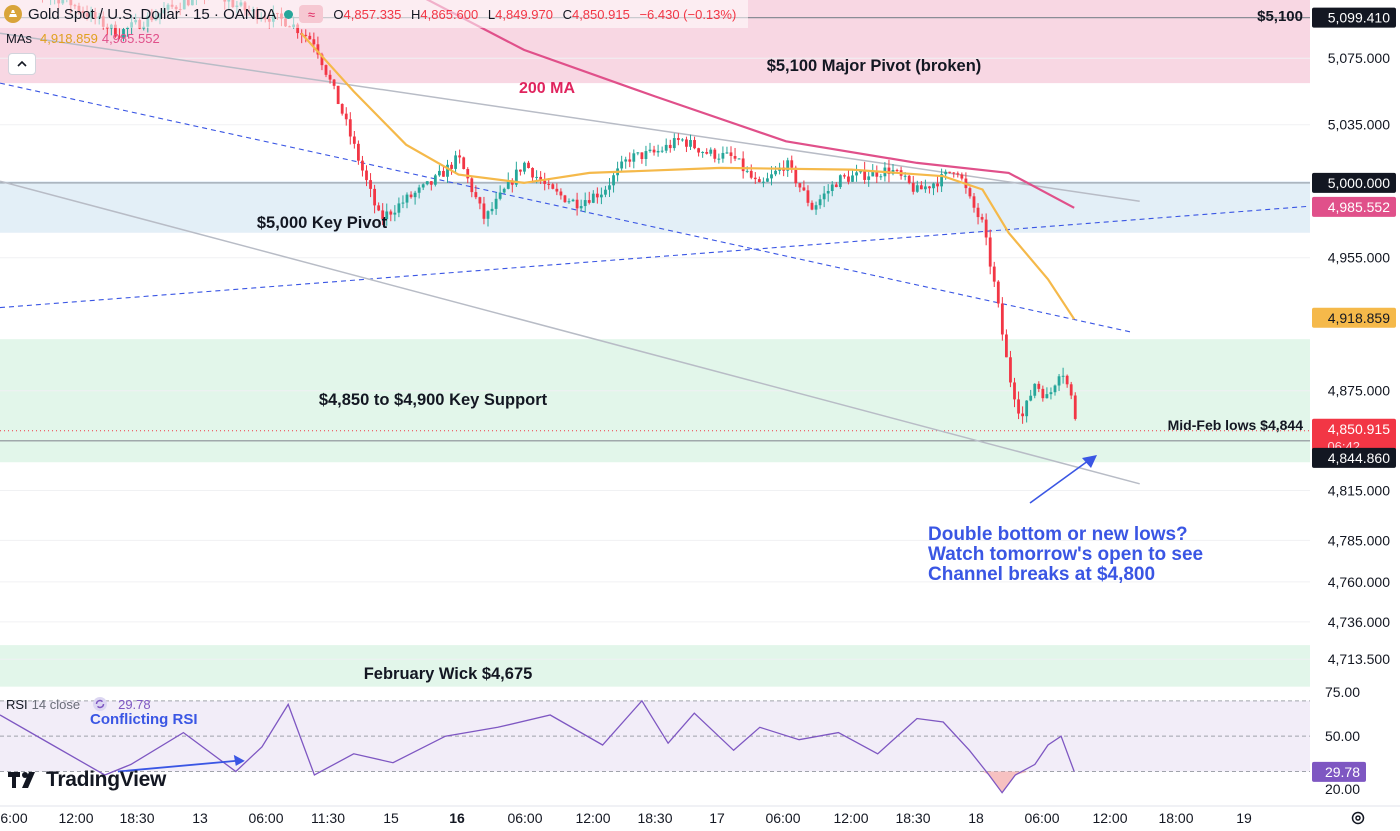 Image resolution: width=1400 pixels, height=831 pixels. What do you see at coordinates (21, 780) in the screenshot?
I see `tradingview-logo-icon` at bounding box center [21, 780].